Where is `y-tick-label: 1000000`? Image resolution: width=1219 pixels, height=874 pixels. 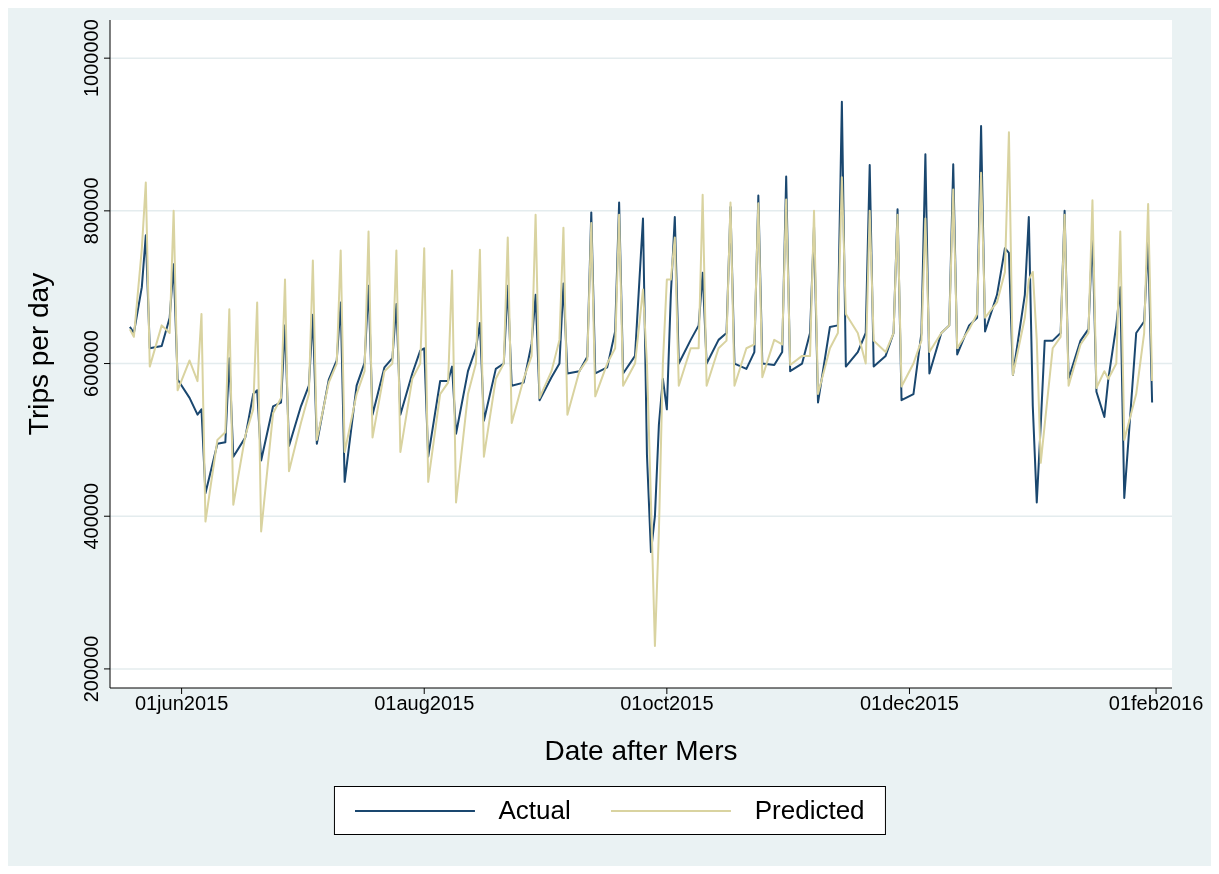
y-tick-label: 1000000 is located at coordinates (91, 58).